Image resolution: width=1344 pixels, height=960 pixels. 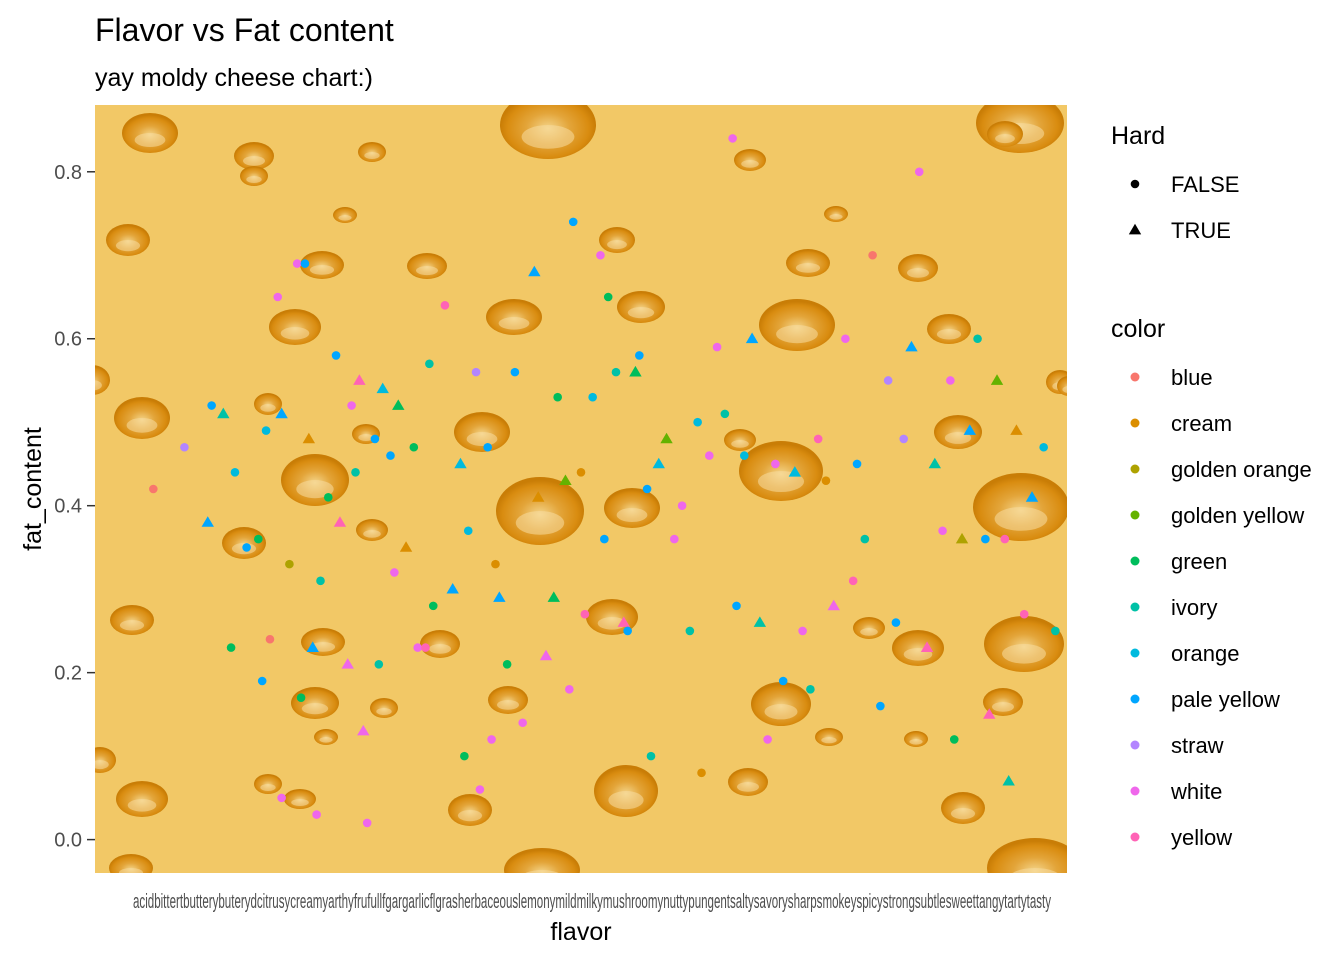 What do you see at coordinates (580, 932) in the screenshot?
I see `x-axis-label: flavor` at bounding box center [580, 932].